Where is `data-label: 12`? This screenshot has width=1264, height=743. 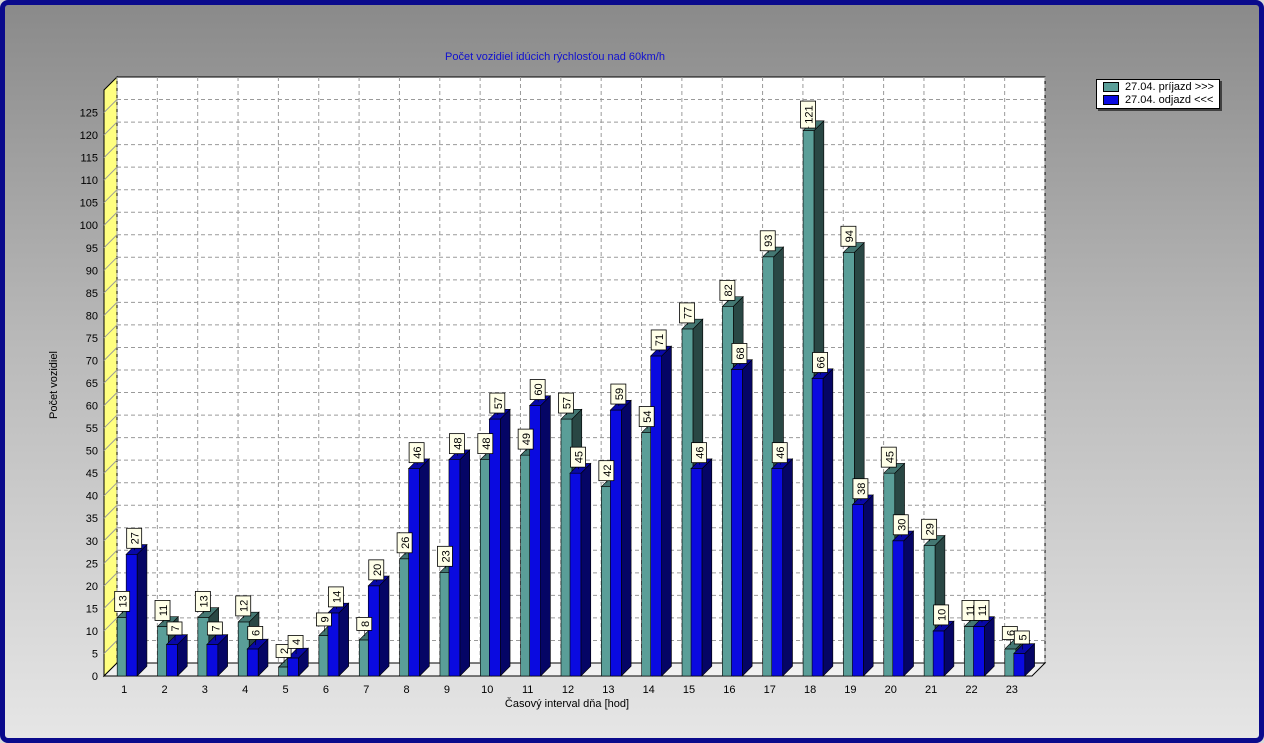 data-label: 12 is located at coordinates (243, 606).